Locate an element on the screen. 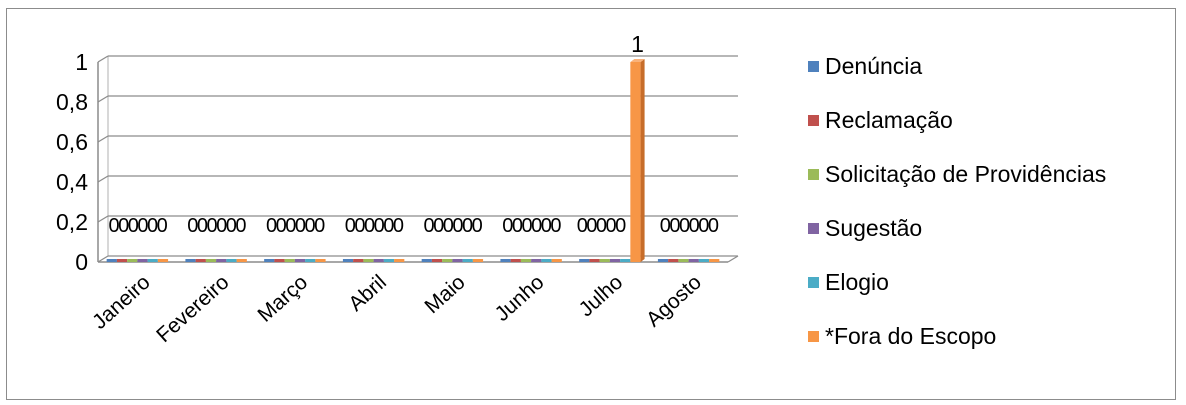 Image resolution: width=1186 pixels, height=405 pixels. x-category-label: Maio is located at coordinates (444, 295).